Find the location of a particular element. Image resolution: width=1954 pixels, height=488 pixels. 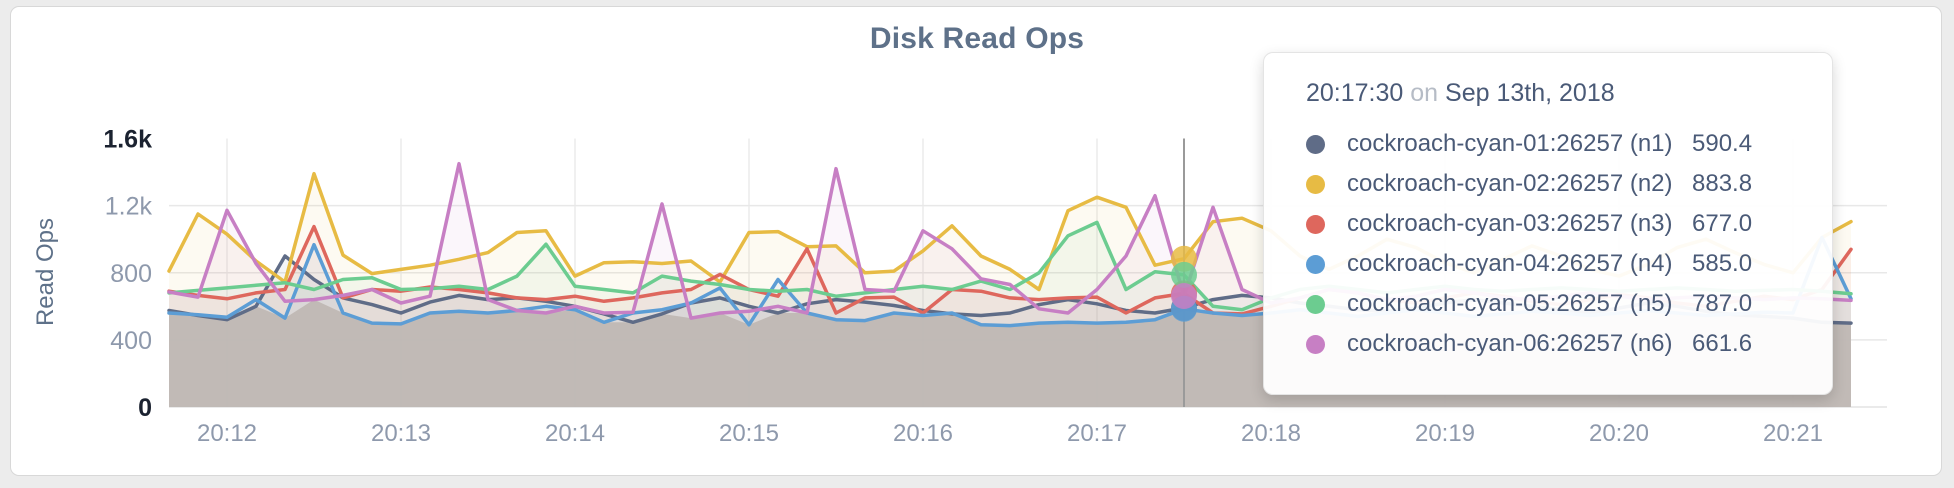

x-tick-label: 20:12 is located at coordinates (227, 433).